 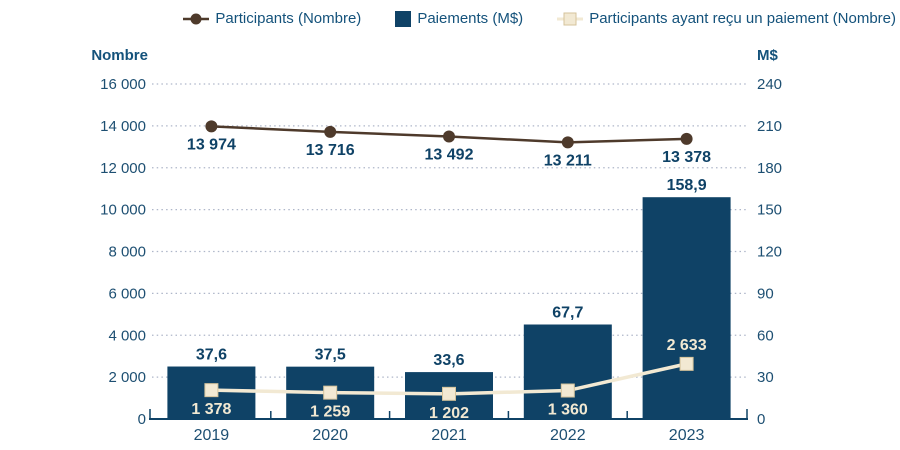 I want to click on left-axis-tick-label: 2 000, so click(x=127, y=377).